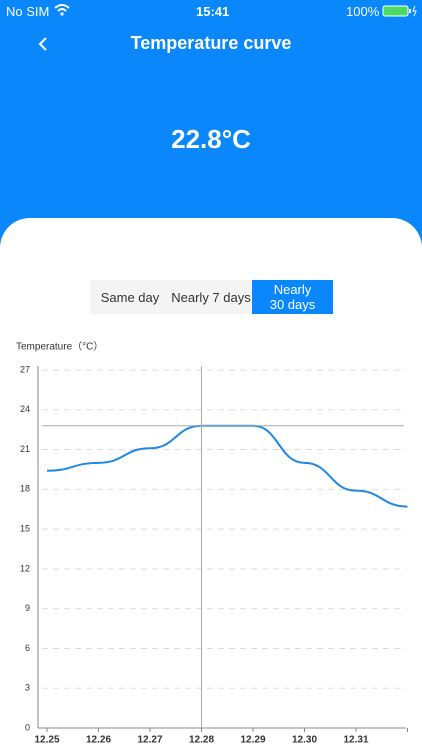 The height and width of the screenshot is (750, 422). I want to click on x-tick-label: 12.28, so click(201, 740).